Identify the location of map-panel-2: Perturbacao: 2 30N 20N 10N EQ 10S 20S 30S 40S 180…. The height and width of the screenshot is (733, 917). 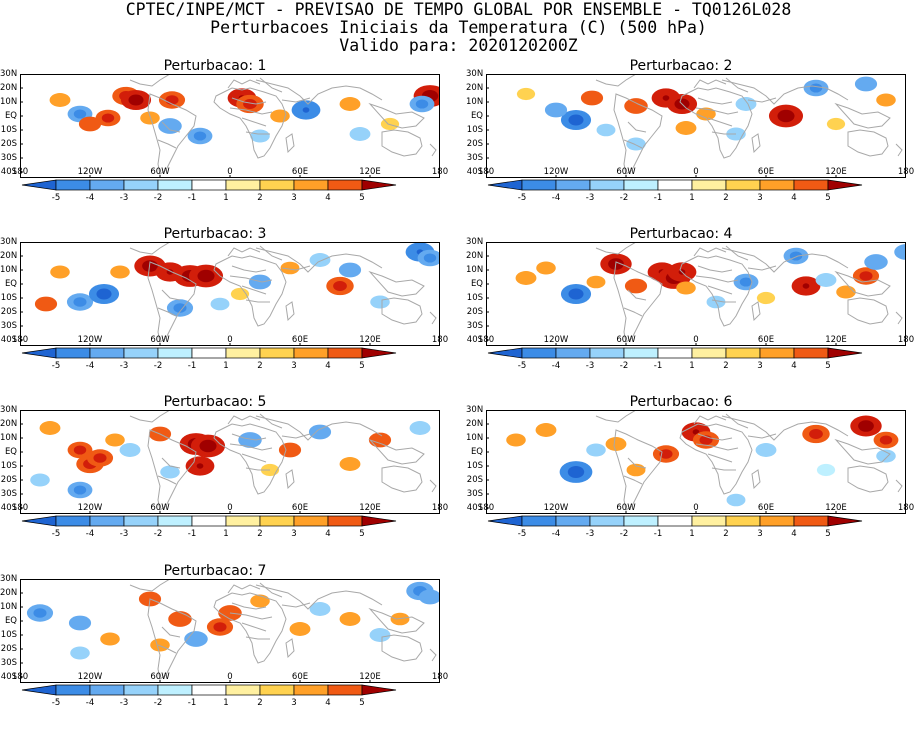
(690, 143).